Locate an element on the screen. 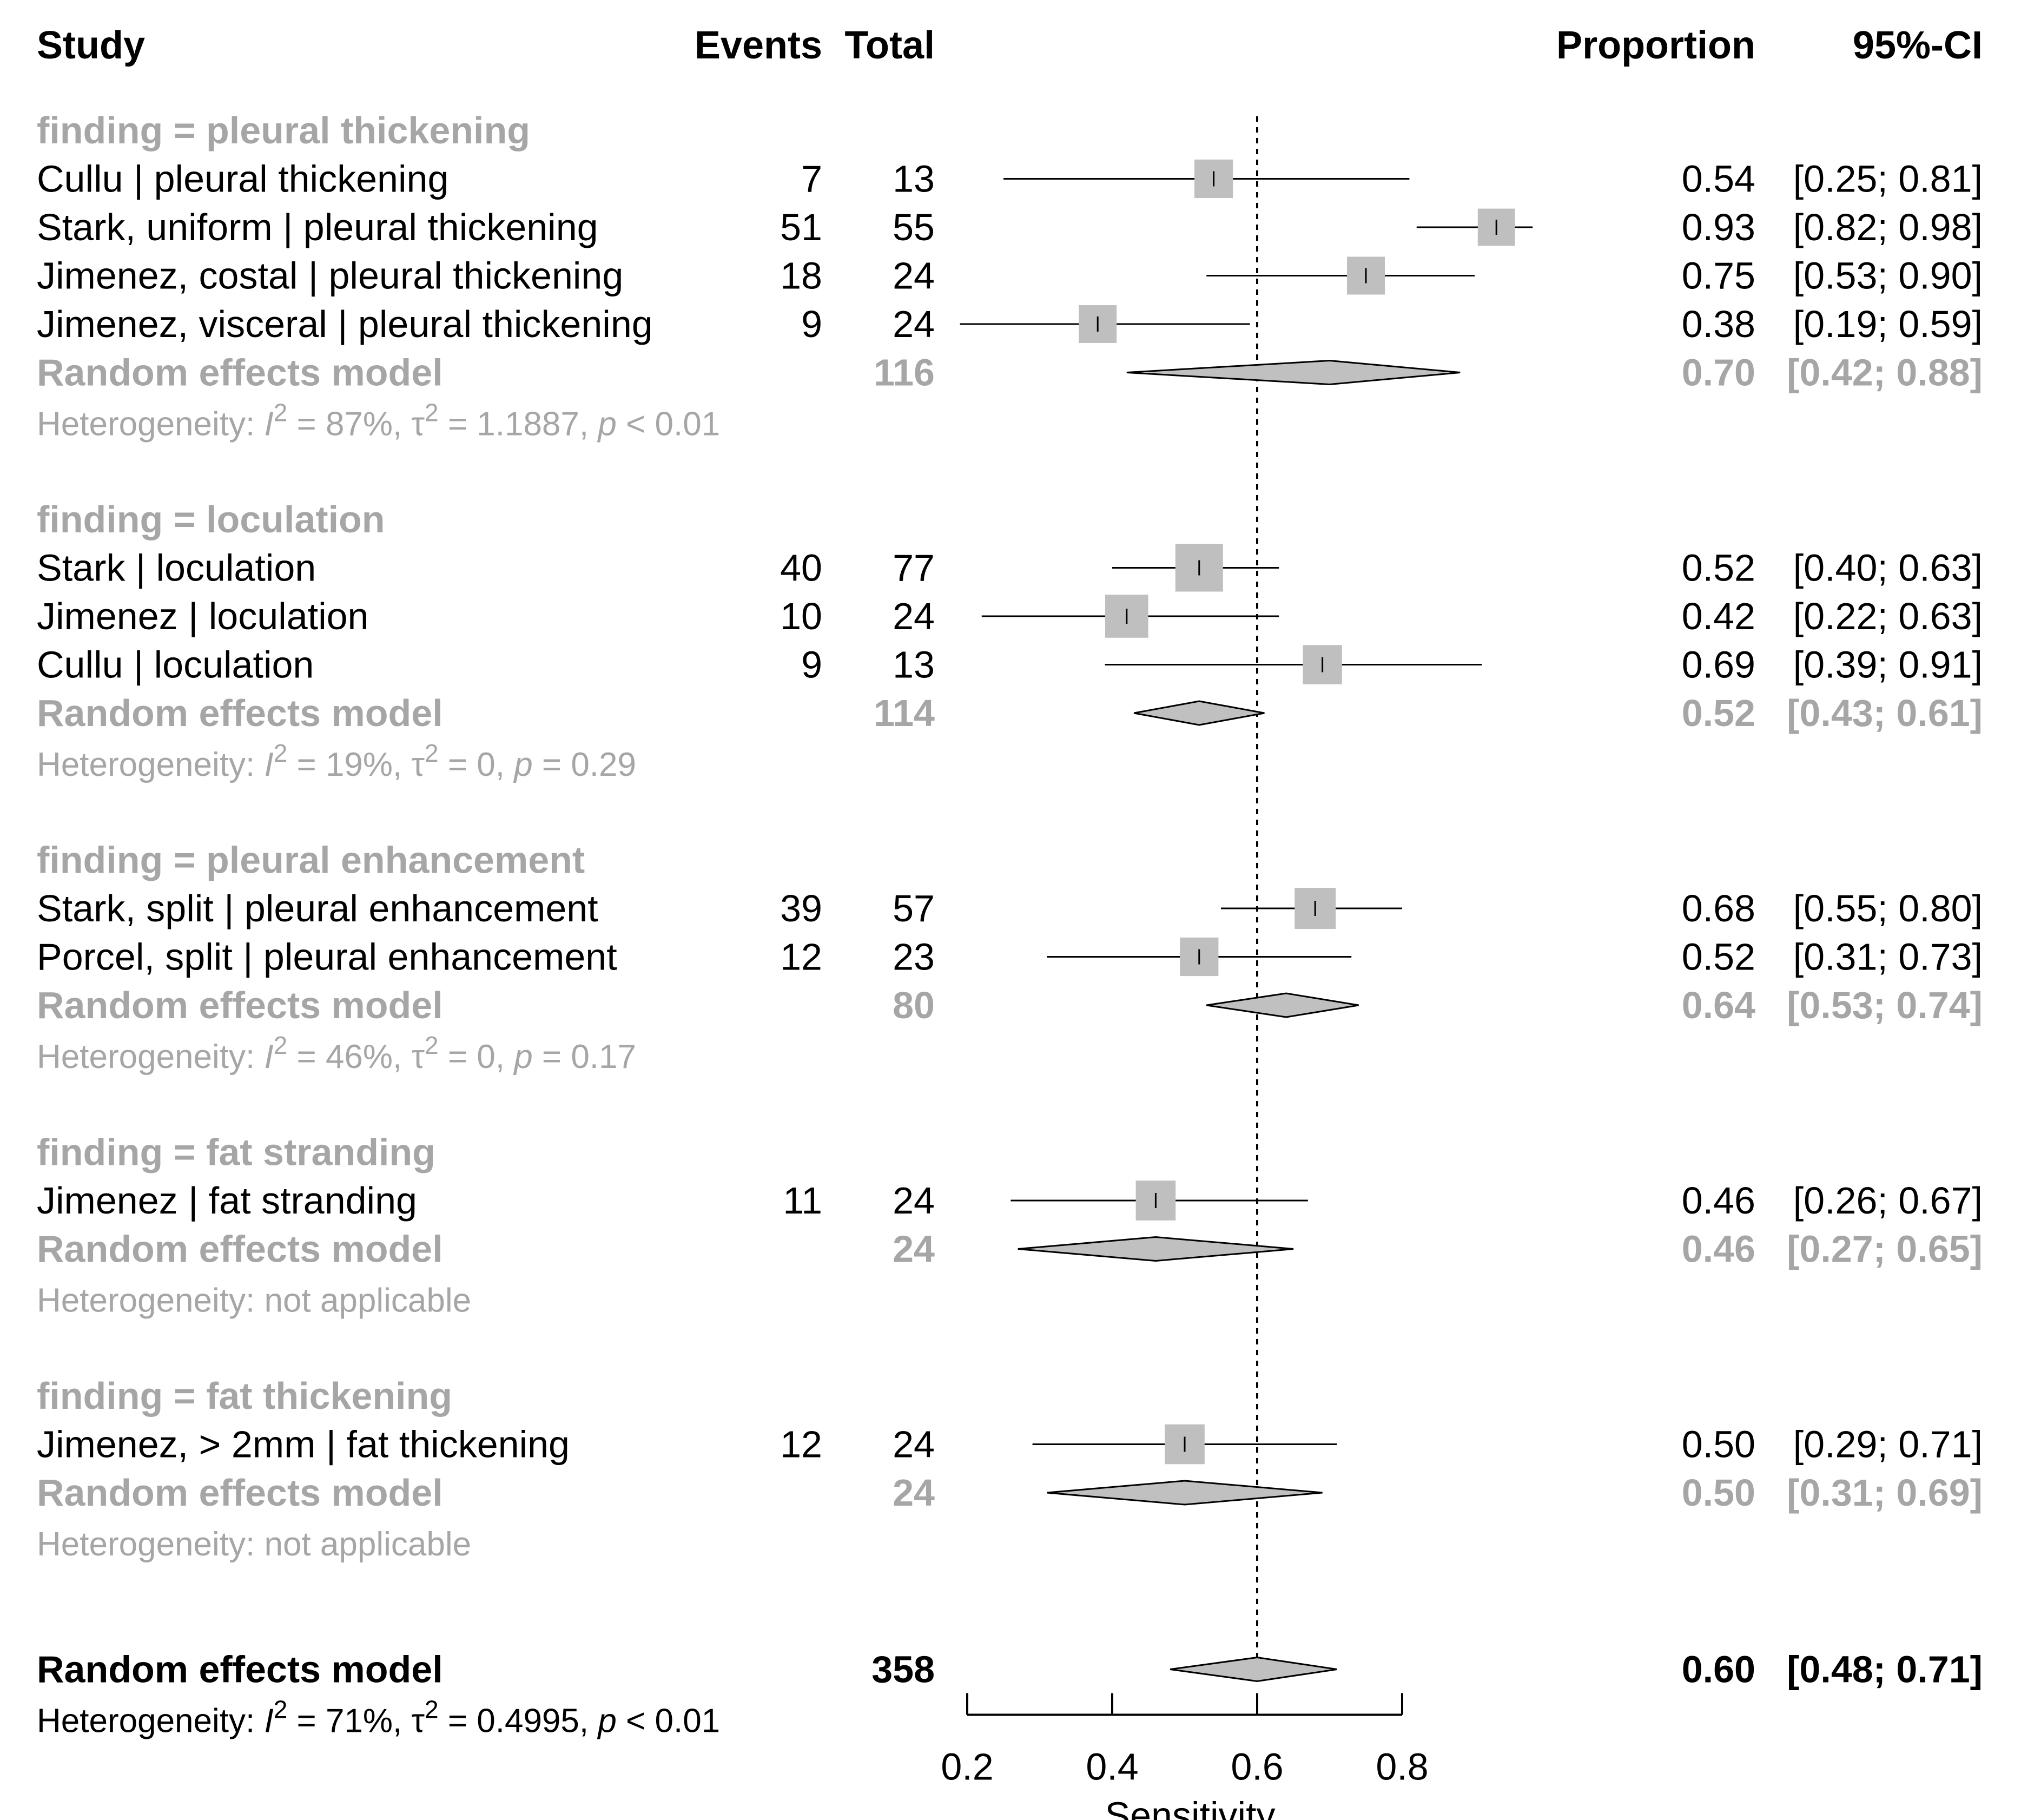  pooled-proportion: 0.64 is located at coordinates (1718, 1005).